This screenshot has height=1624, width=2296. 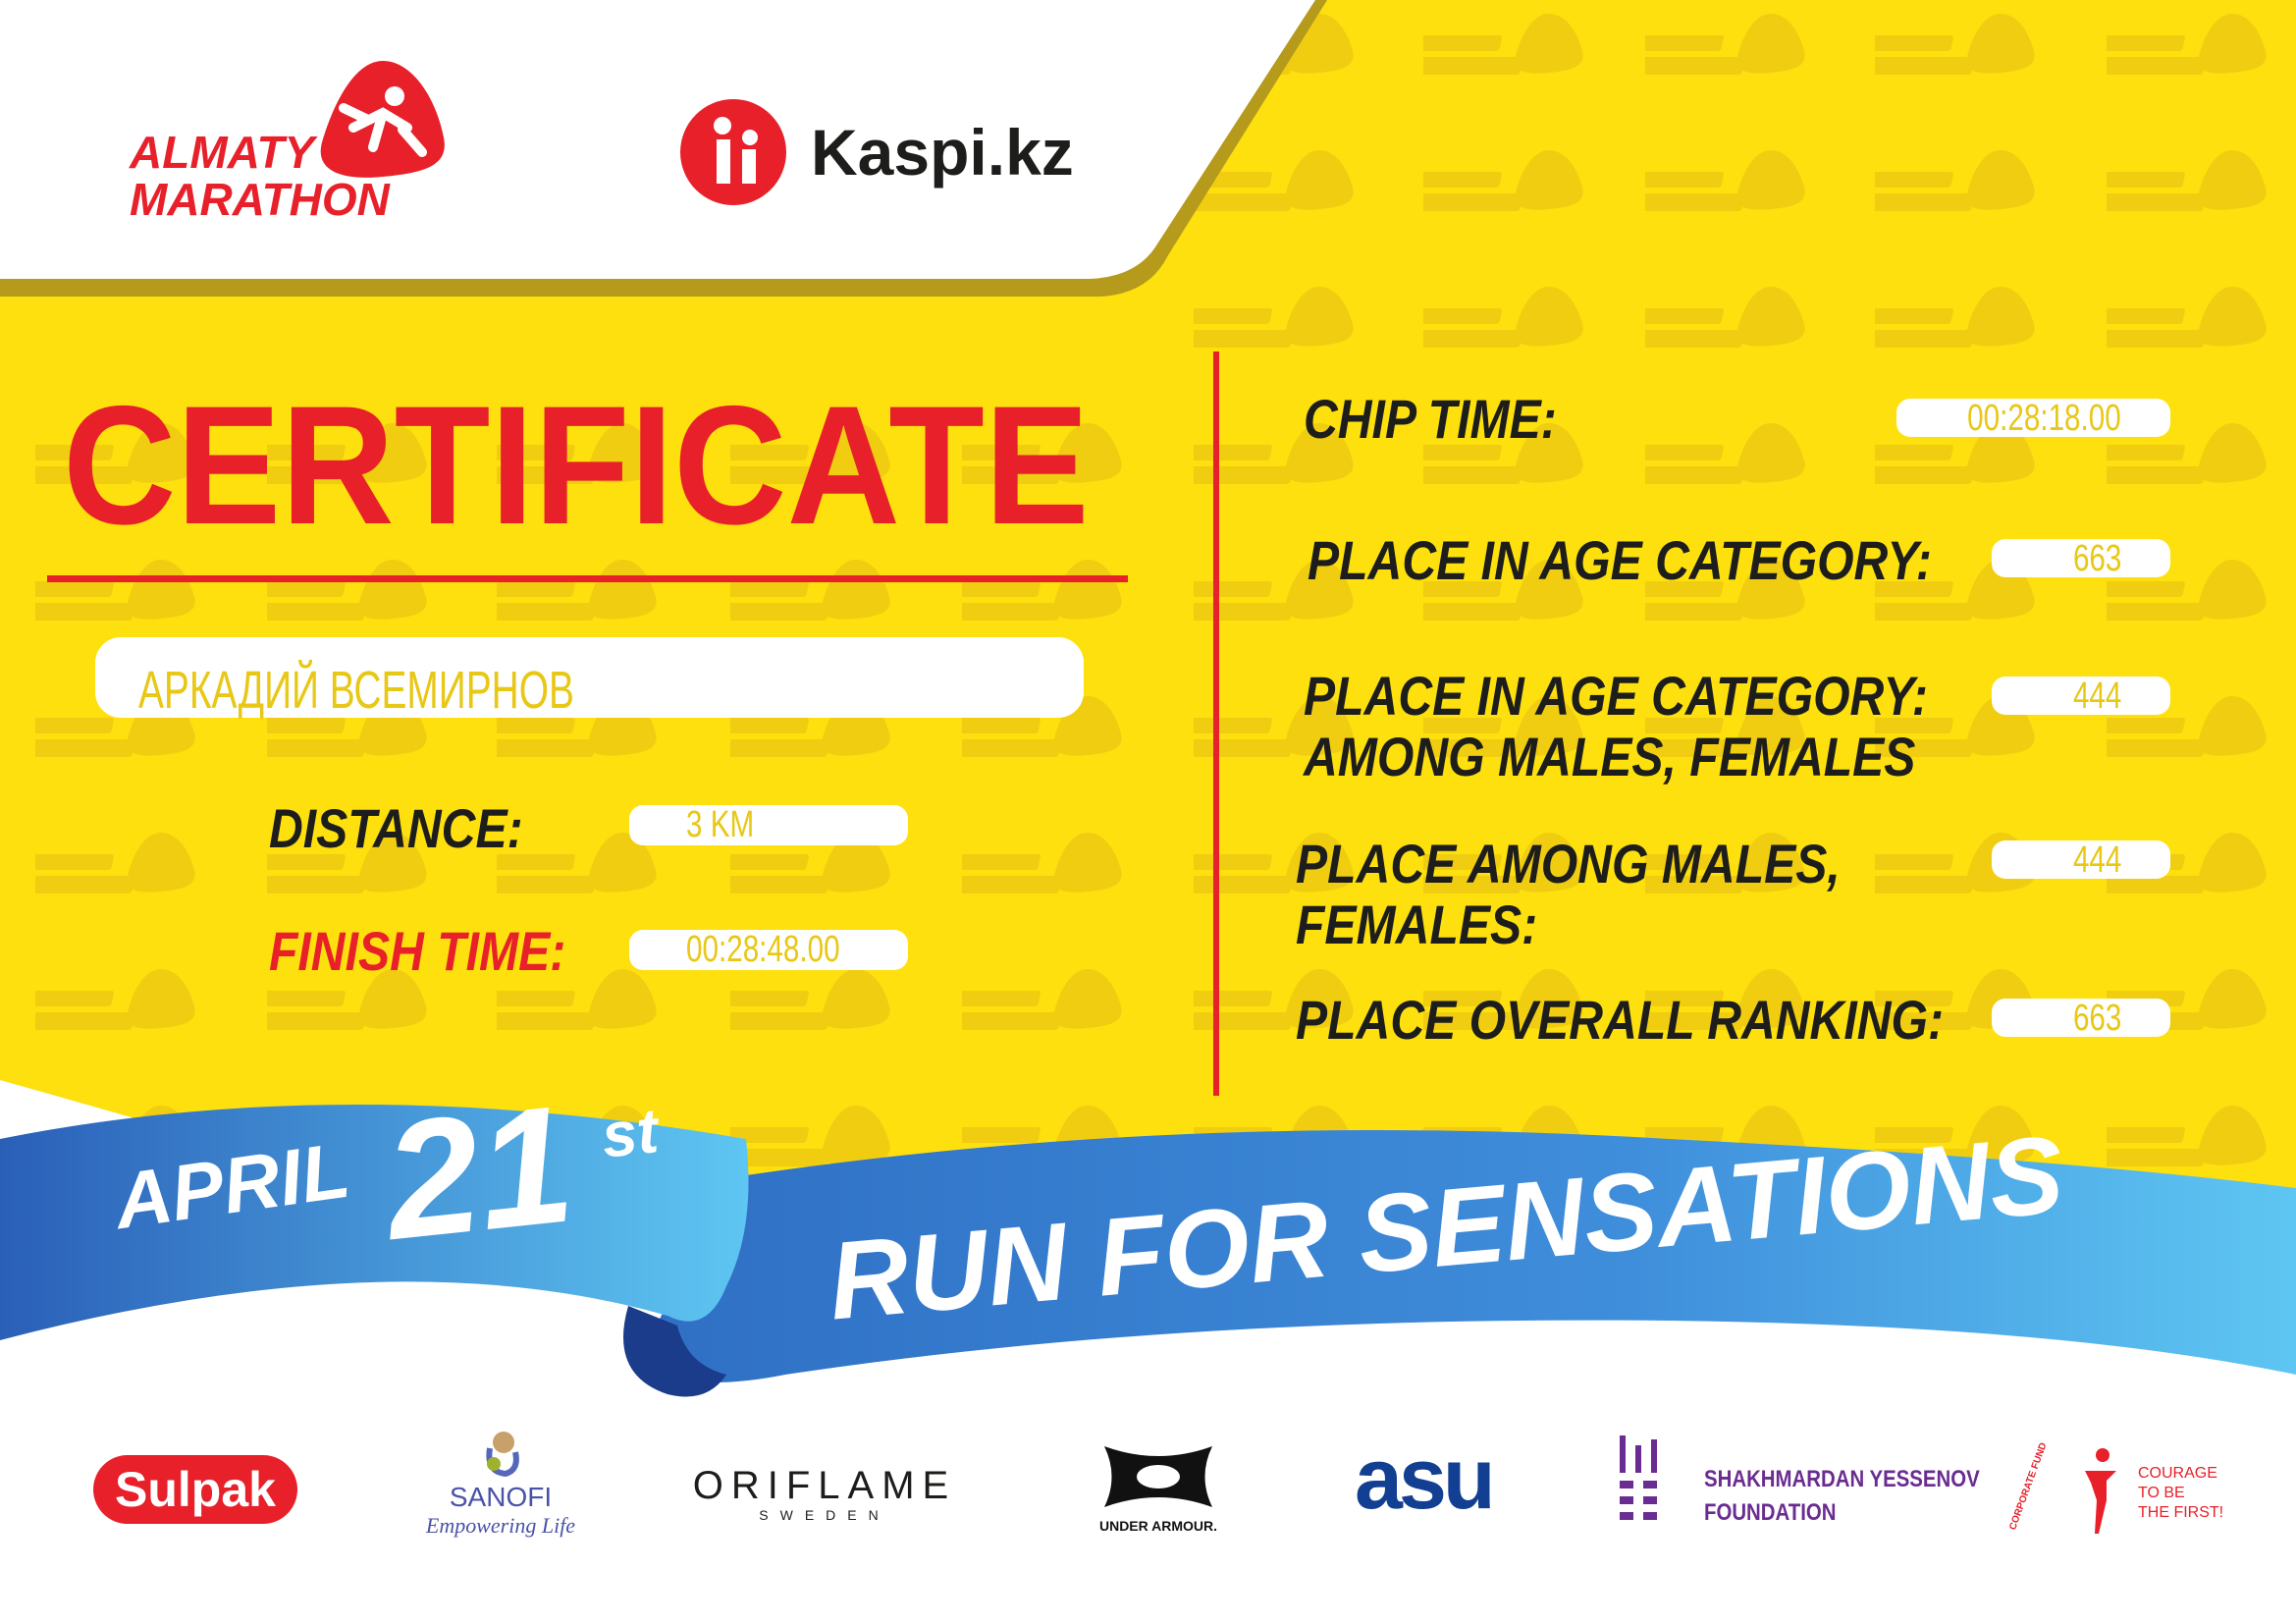 What do you see at coordinates (2100, 1491) in the screenshot?
I see `courage-runner-icon` at bounding box center [2100, 1491].